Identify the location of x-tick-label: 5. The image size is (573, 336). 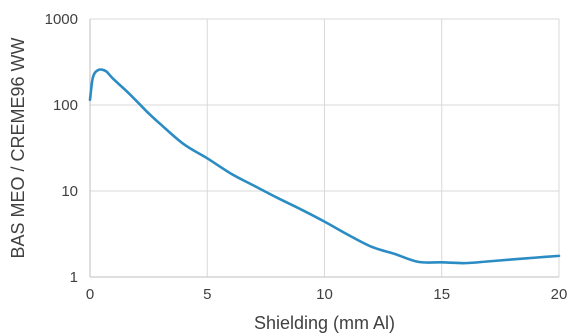
(207, 294).